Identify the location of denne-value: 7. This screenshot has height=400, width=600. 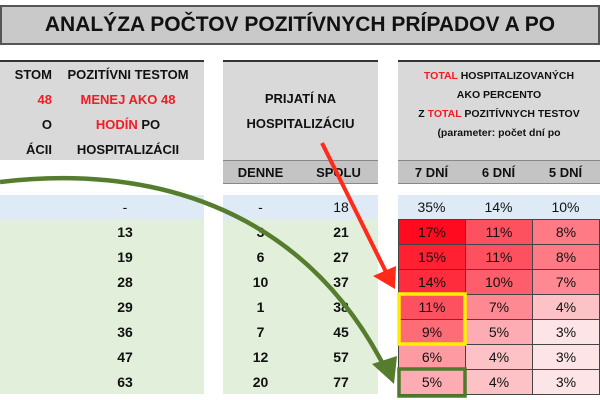
(260, 331).